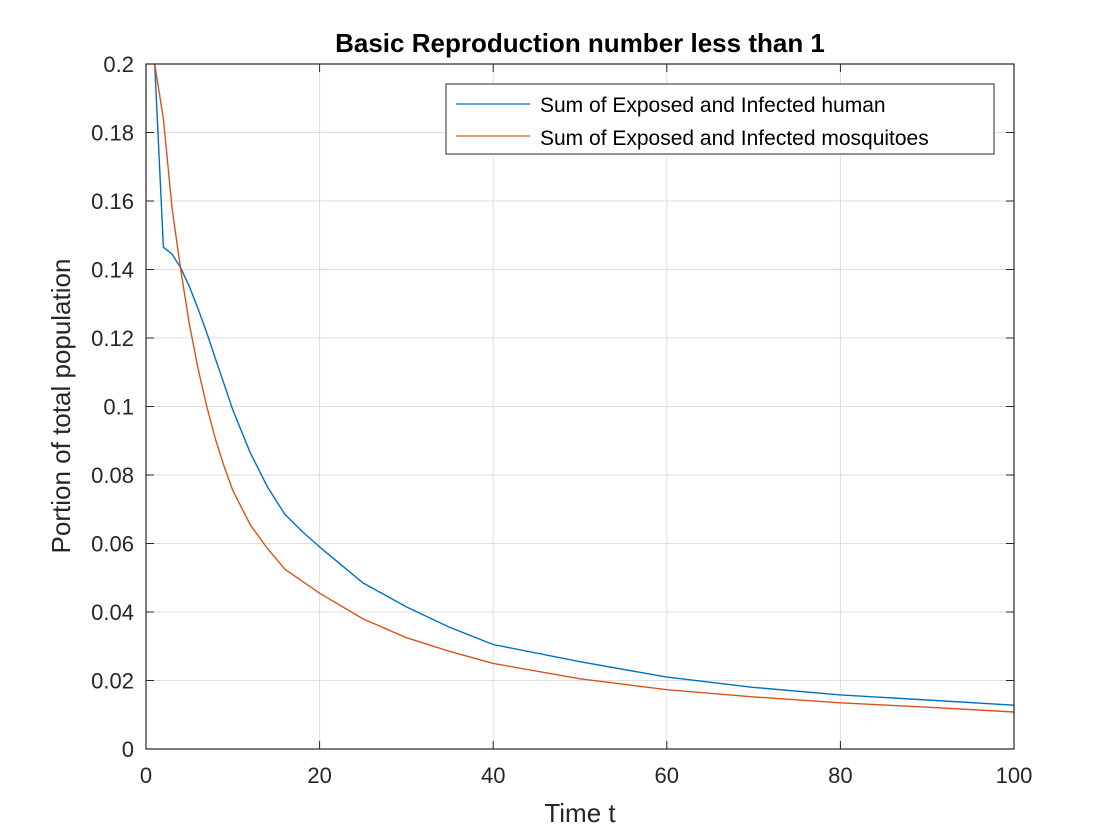 The width and height of the screenshot is (1120, 840). I want to click on y-tick-label: 0.04, so click(112, 612).